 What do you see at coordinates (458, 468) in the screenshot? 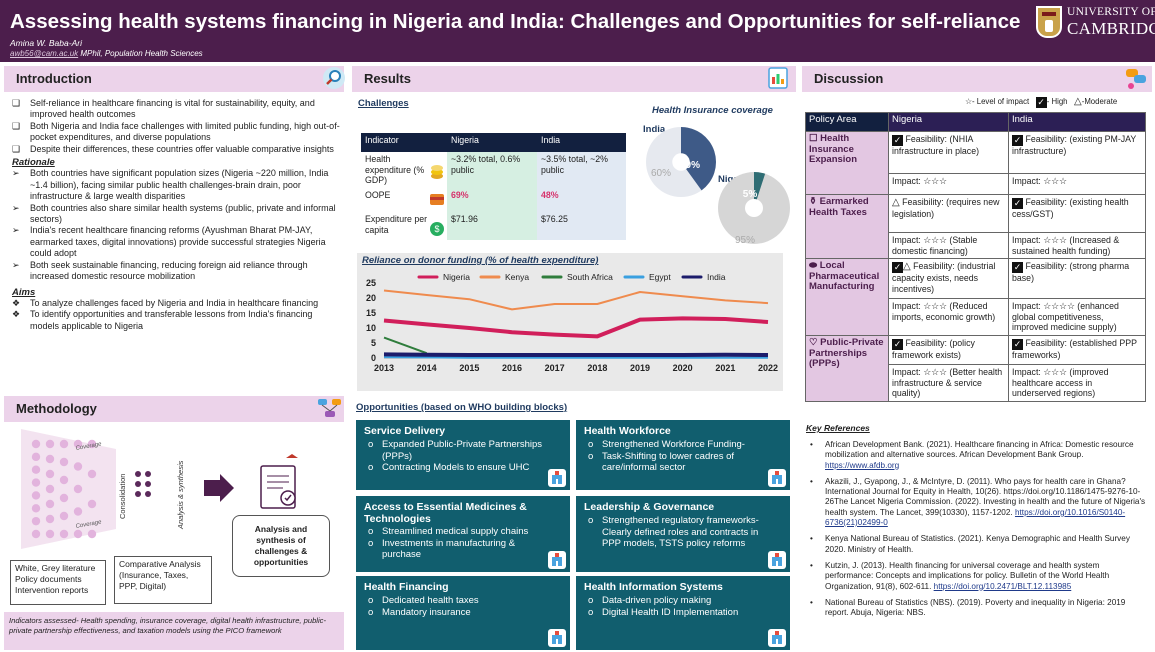
I see `opportunity-item: Contracting Models to ensure UHC` at bounding box center [458, 468].